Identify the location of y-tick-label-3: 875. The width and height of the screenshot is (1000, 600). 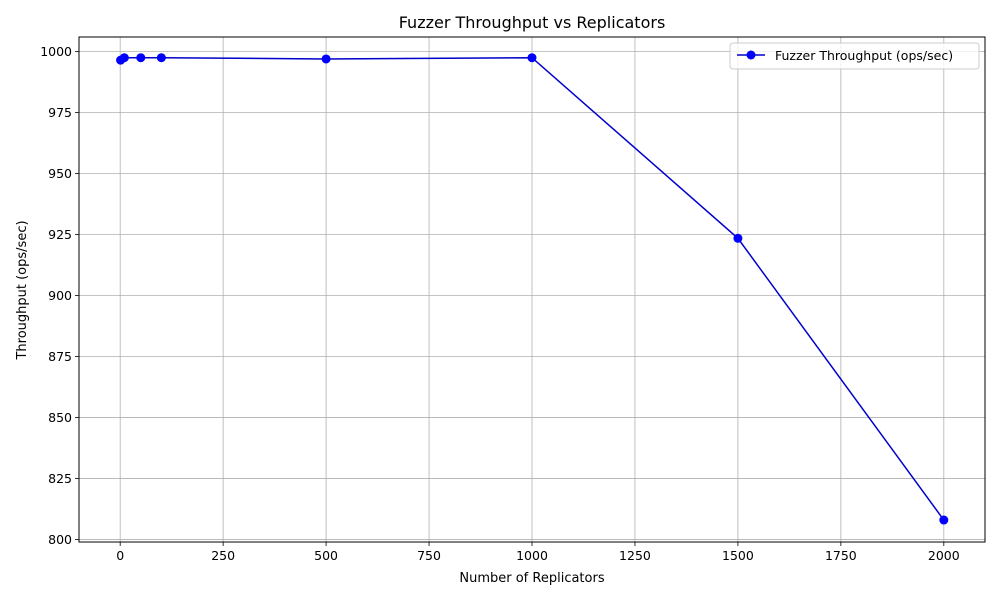
(60, 356).